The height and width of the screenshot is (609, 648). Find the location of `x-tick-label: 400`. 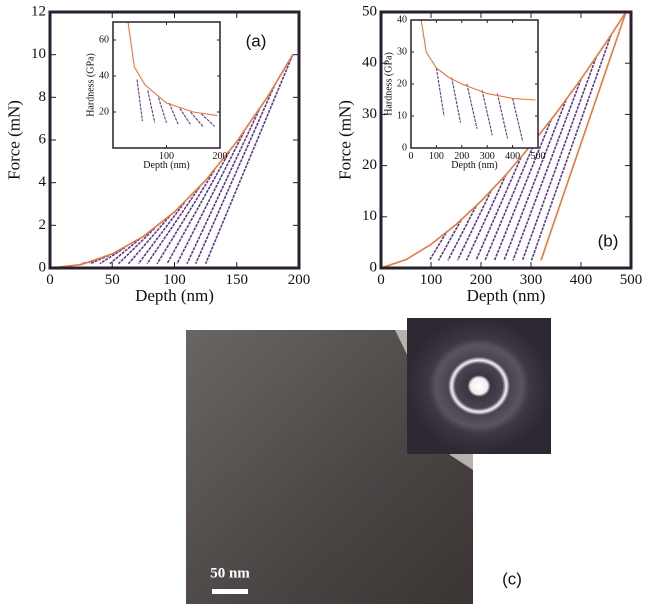

x-tick-label: 400 is located at coordinates (581, 280).